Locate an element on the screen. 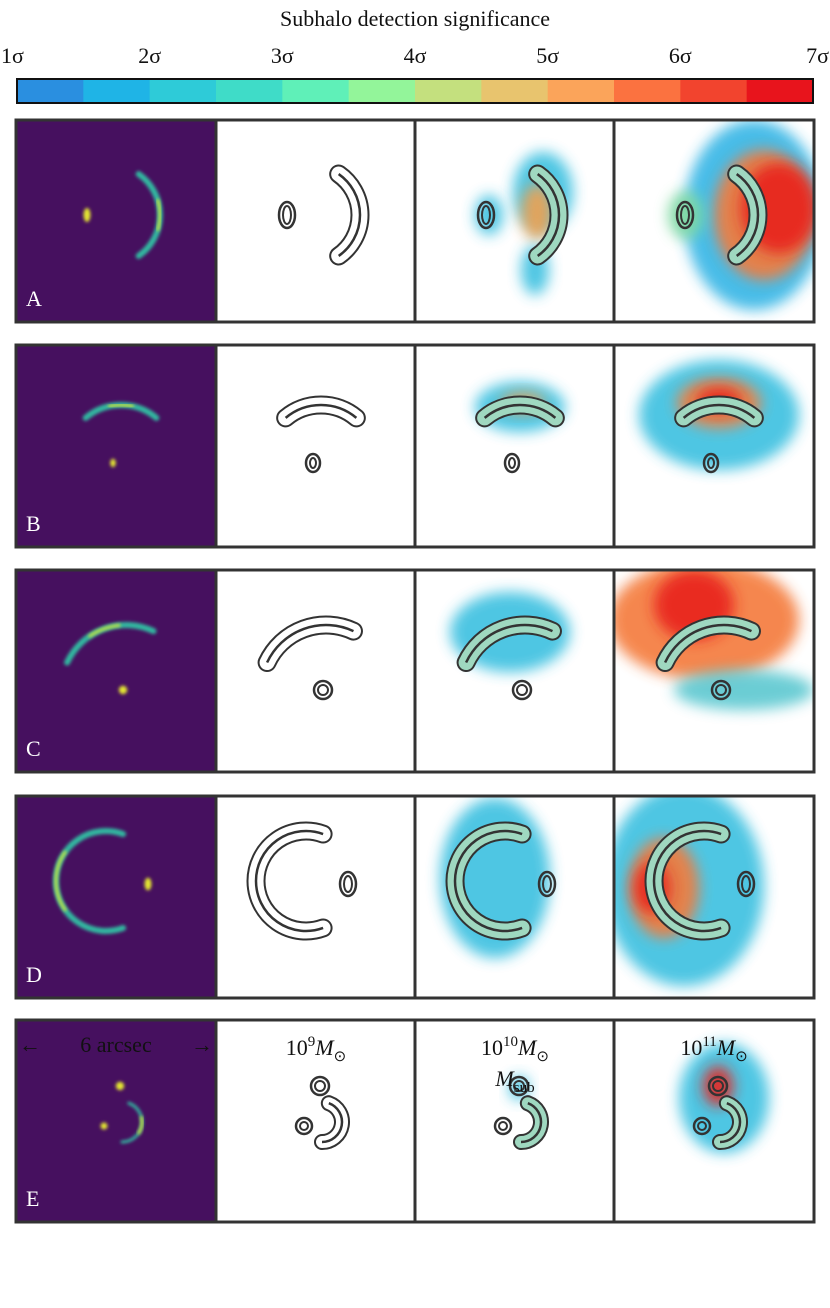 The image size is (830, 1308). colorbar-tick-label: 7σ is located at coordinates (817, 55).